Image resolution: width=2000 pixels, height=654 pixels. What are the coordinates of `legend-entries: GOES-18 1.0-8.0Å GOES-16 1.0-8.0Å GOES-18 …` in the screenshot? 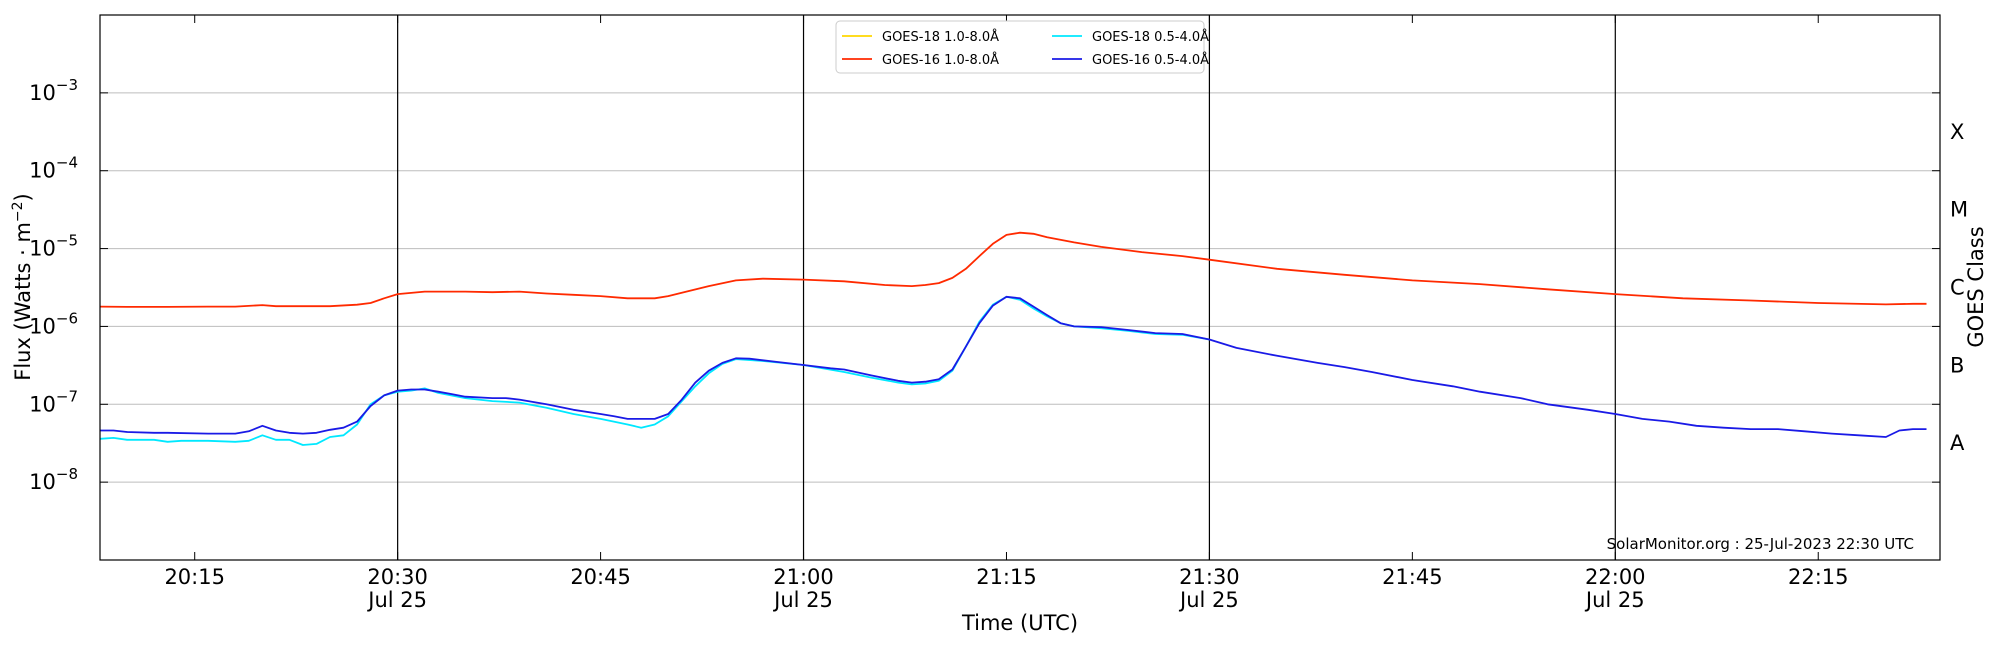 It's located at (1025, 48).